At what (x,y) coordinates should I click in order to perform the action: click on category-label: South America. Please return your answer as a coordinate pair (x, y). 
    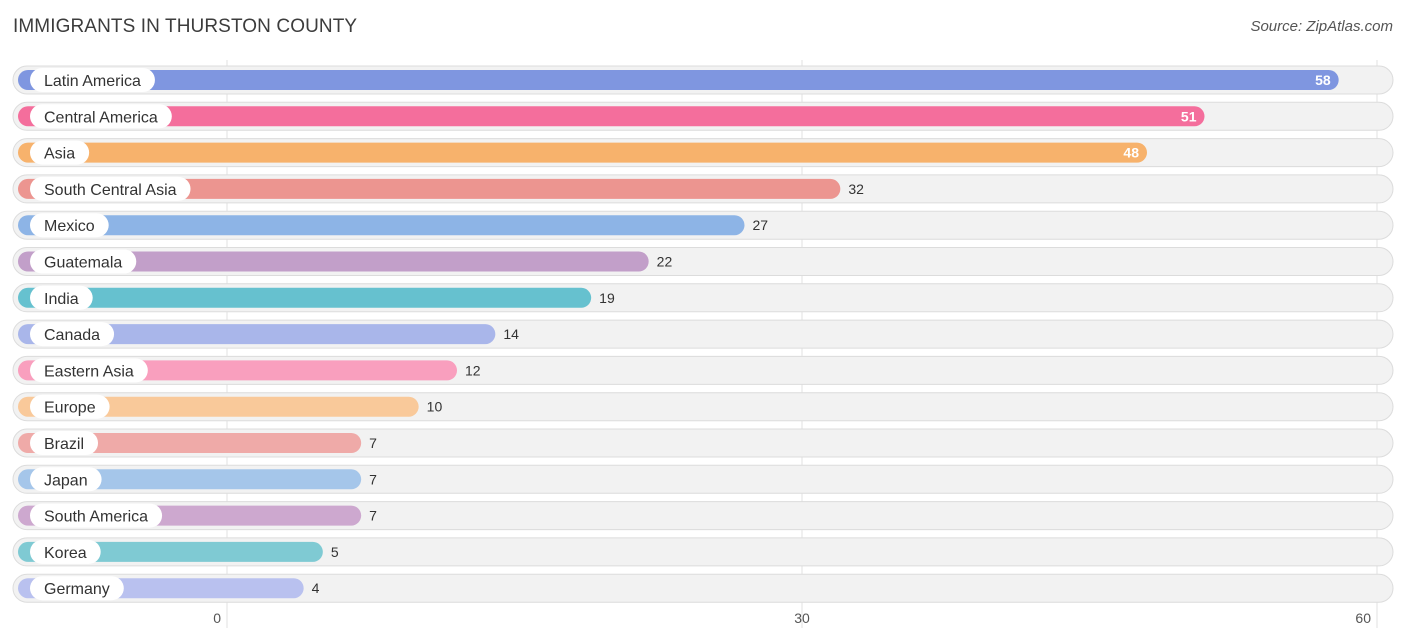
    Looking at the image, I should click on (96, 517).